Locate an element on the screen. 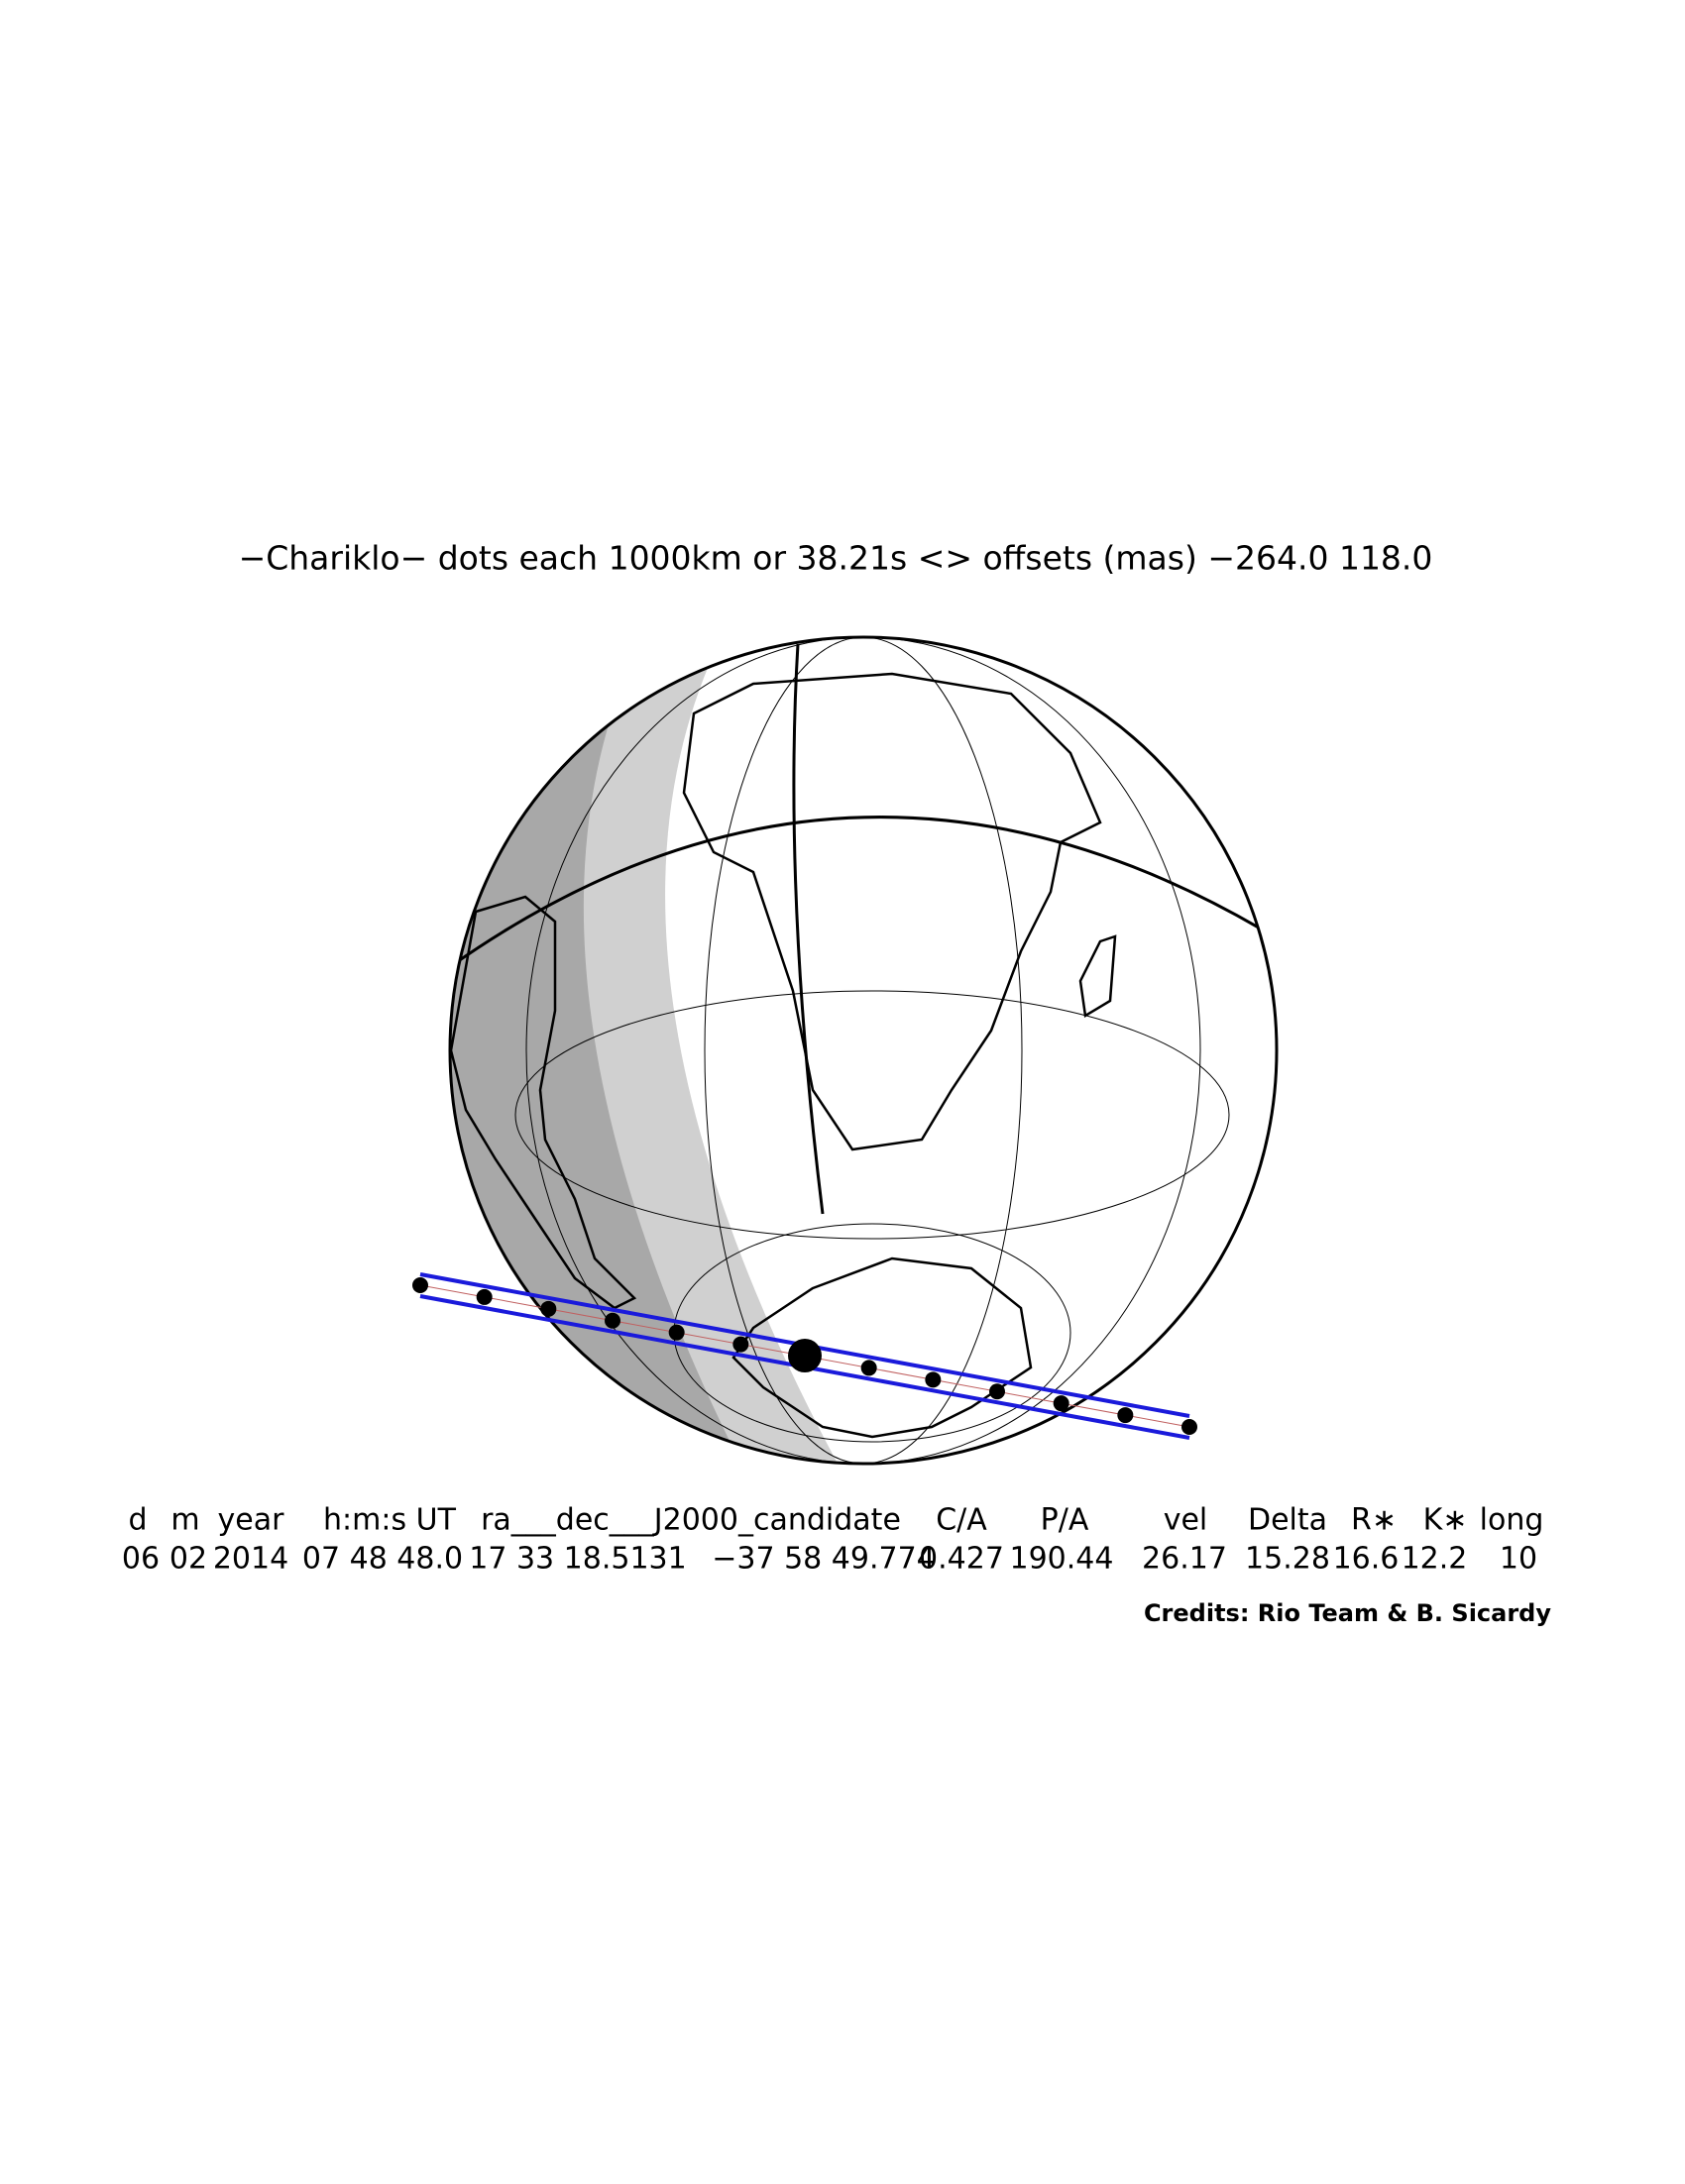  table-header: m is located at coordinates (184, 1520).